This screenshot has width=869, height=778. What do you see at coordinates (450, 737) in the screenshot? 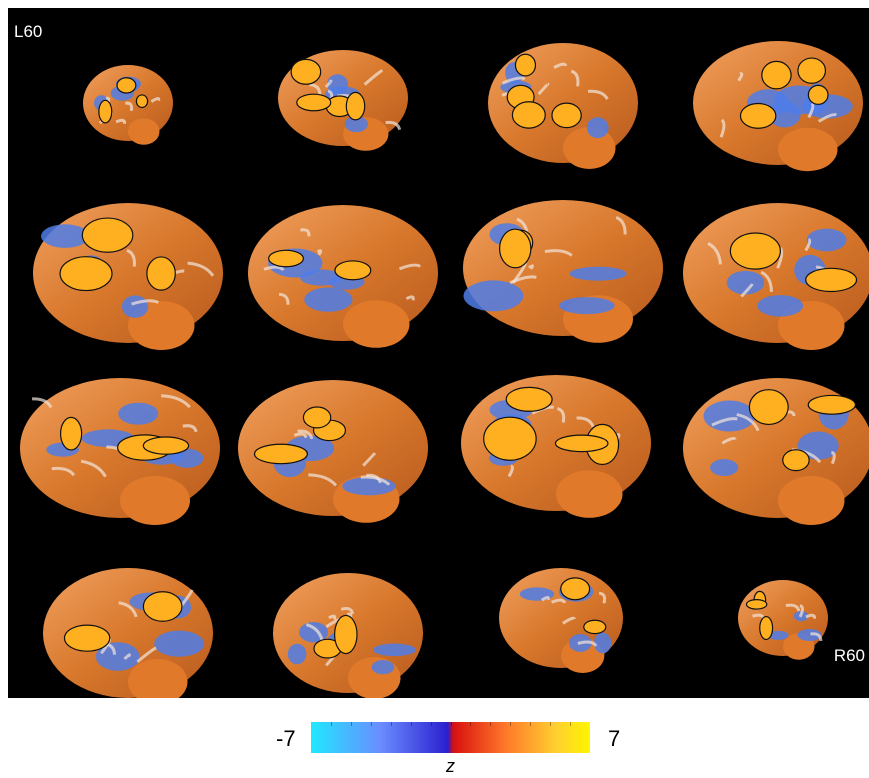
I see `colorbar-gradient` at bounding box center [450, 737].